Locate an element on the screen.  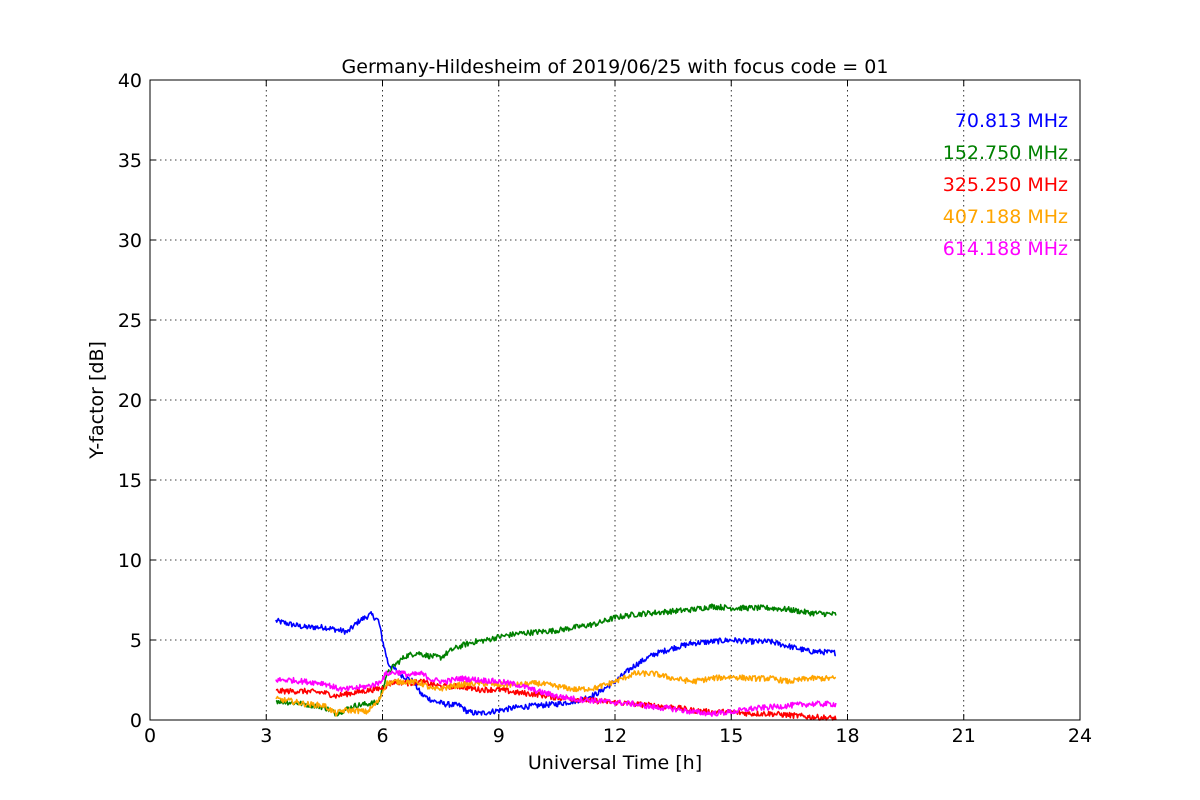
y-tick-label: 25 is located at coordinates (130, 321).